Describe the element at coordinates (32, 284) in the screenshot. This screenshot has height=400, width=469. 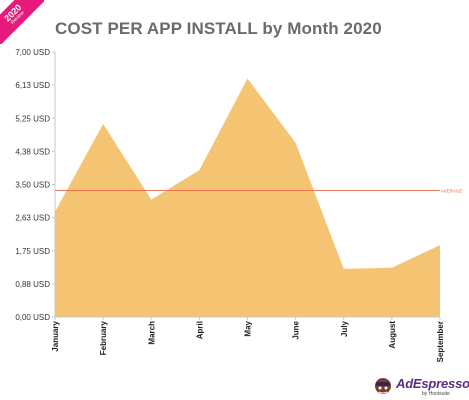
I see `y-tick-label: 0,88 USD` at that location.